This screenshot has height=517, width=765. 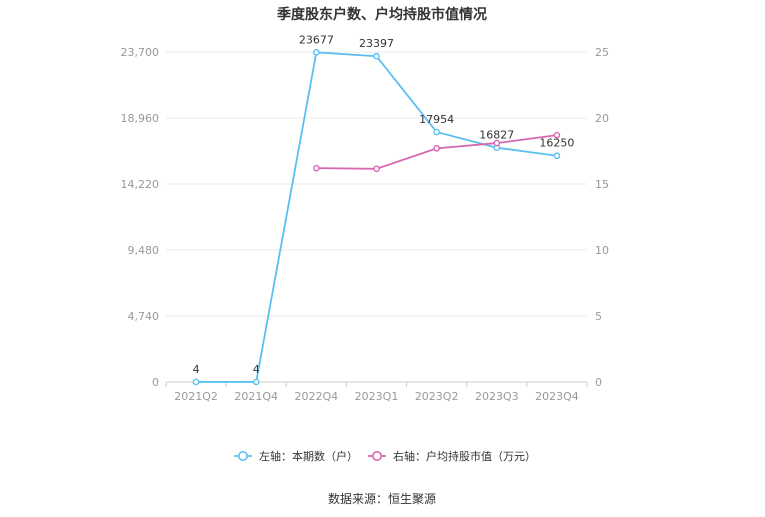 What do you see at coordinates (140, 118) in the screenshot?
I see `left-tick-label: 18,960` at bounding box center [140, 118].